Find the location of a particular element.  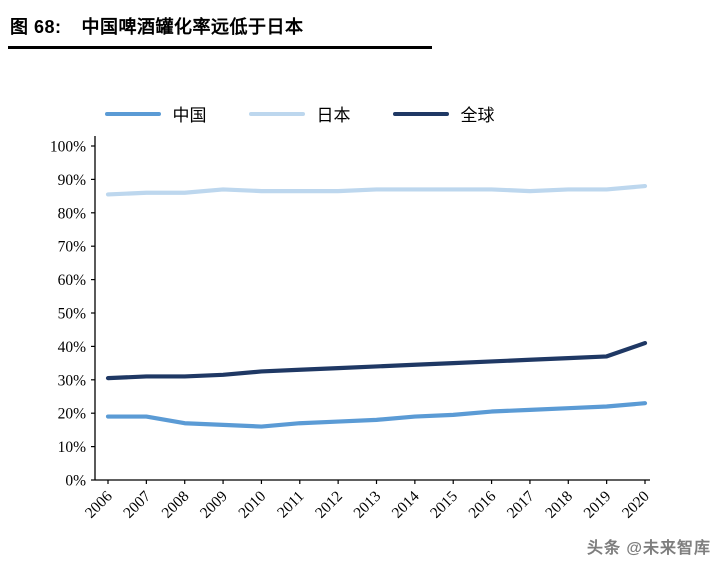

x-axis-tick-label: 2015 is located at coordinates (444, 505).